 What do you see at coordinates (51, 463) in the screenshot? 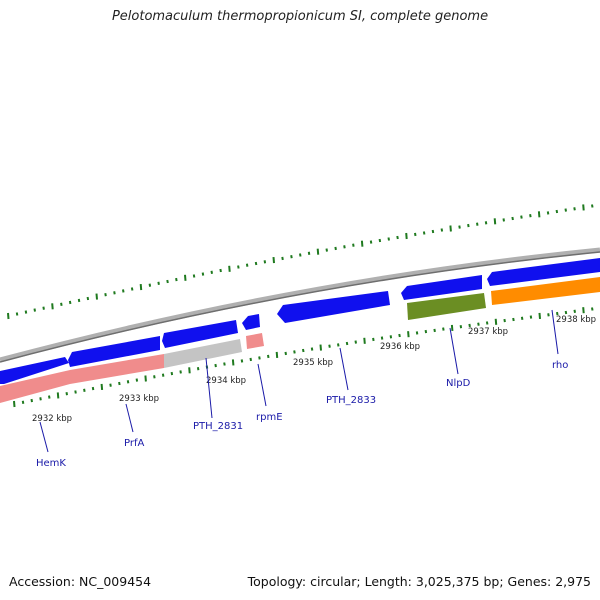
I see `gene-label-hemk: HemK` at bounding box center [51, 463].